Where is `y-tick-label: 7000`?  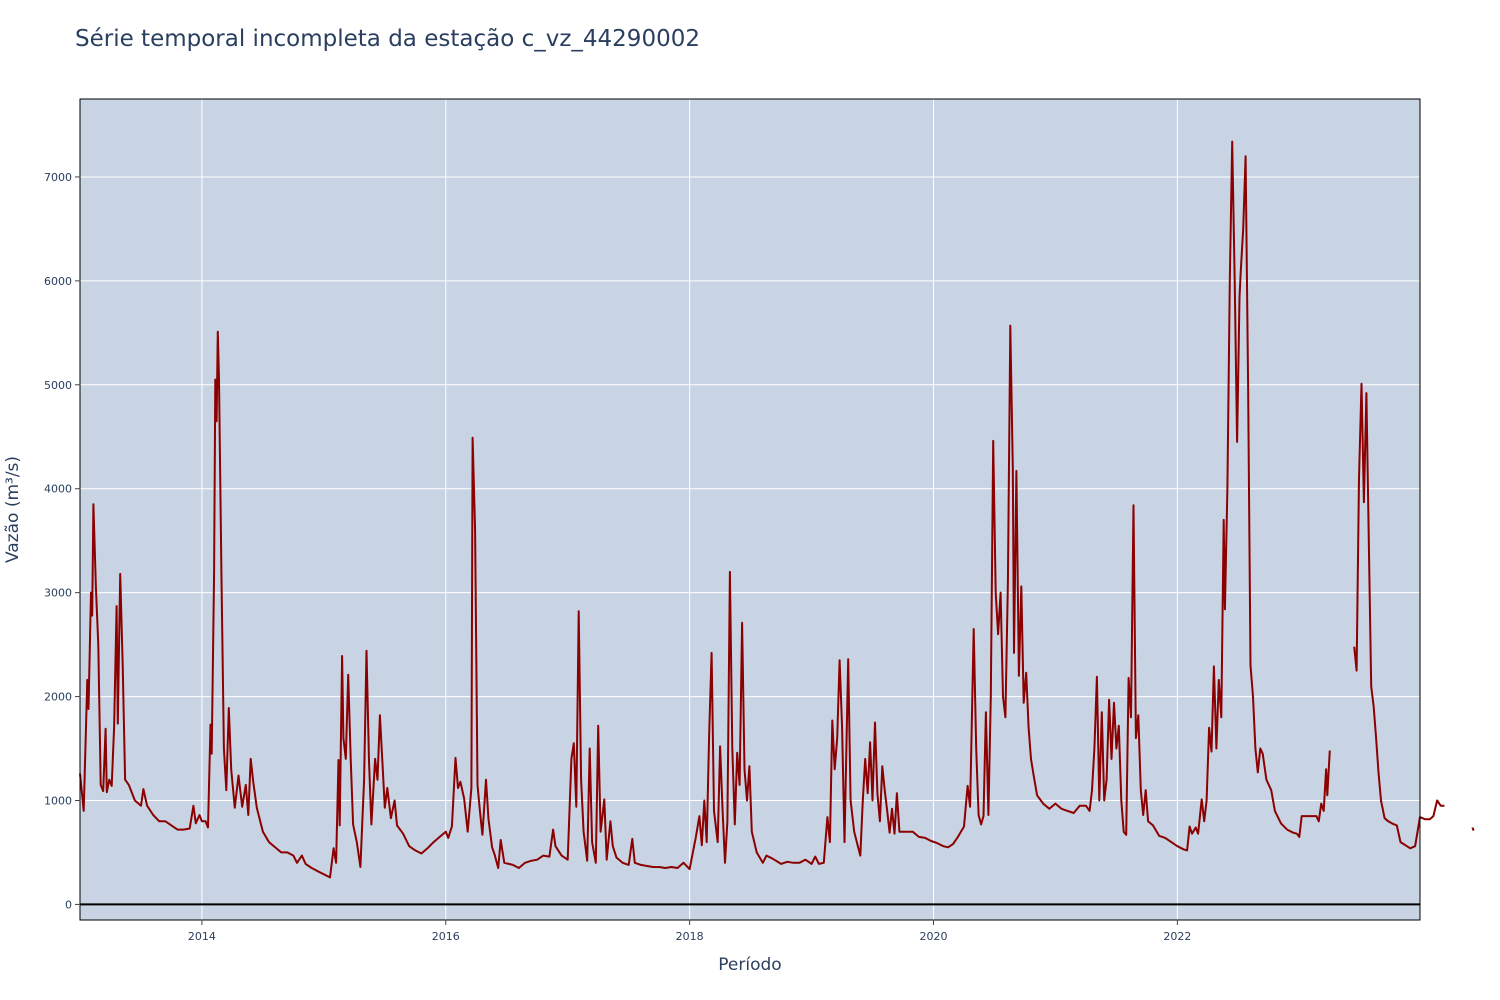
y-tick-label: 7000 is located at coordinates (58, 177).